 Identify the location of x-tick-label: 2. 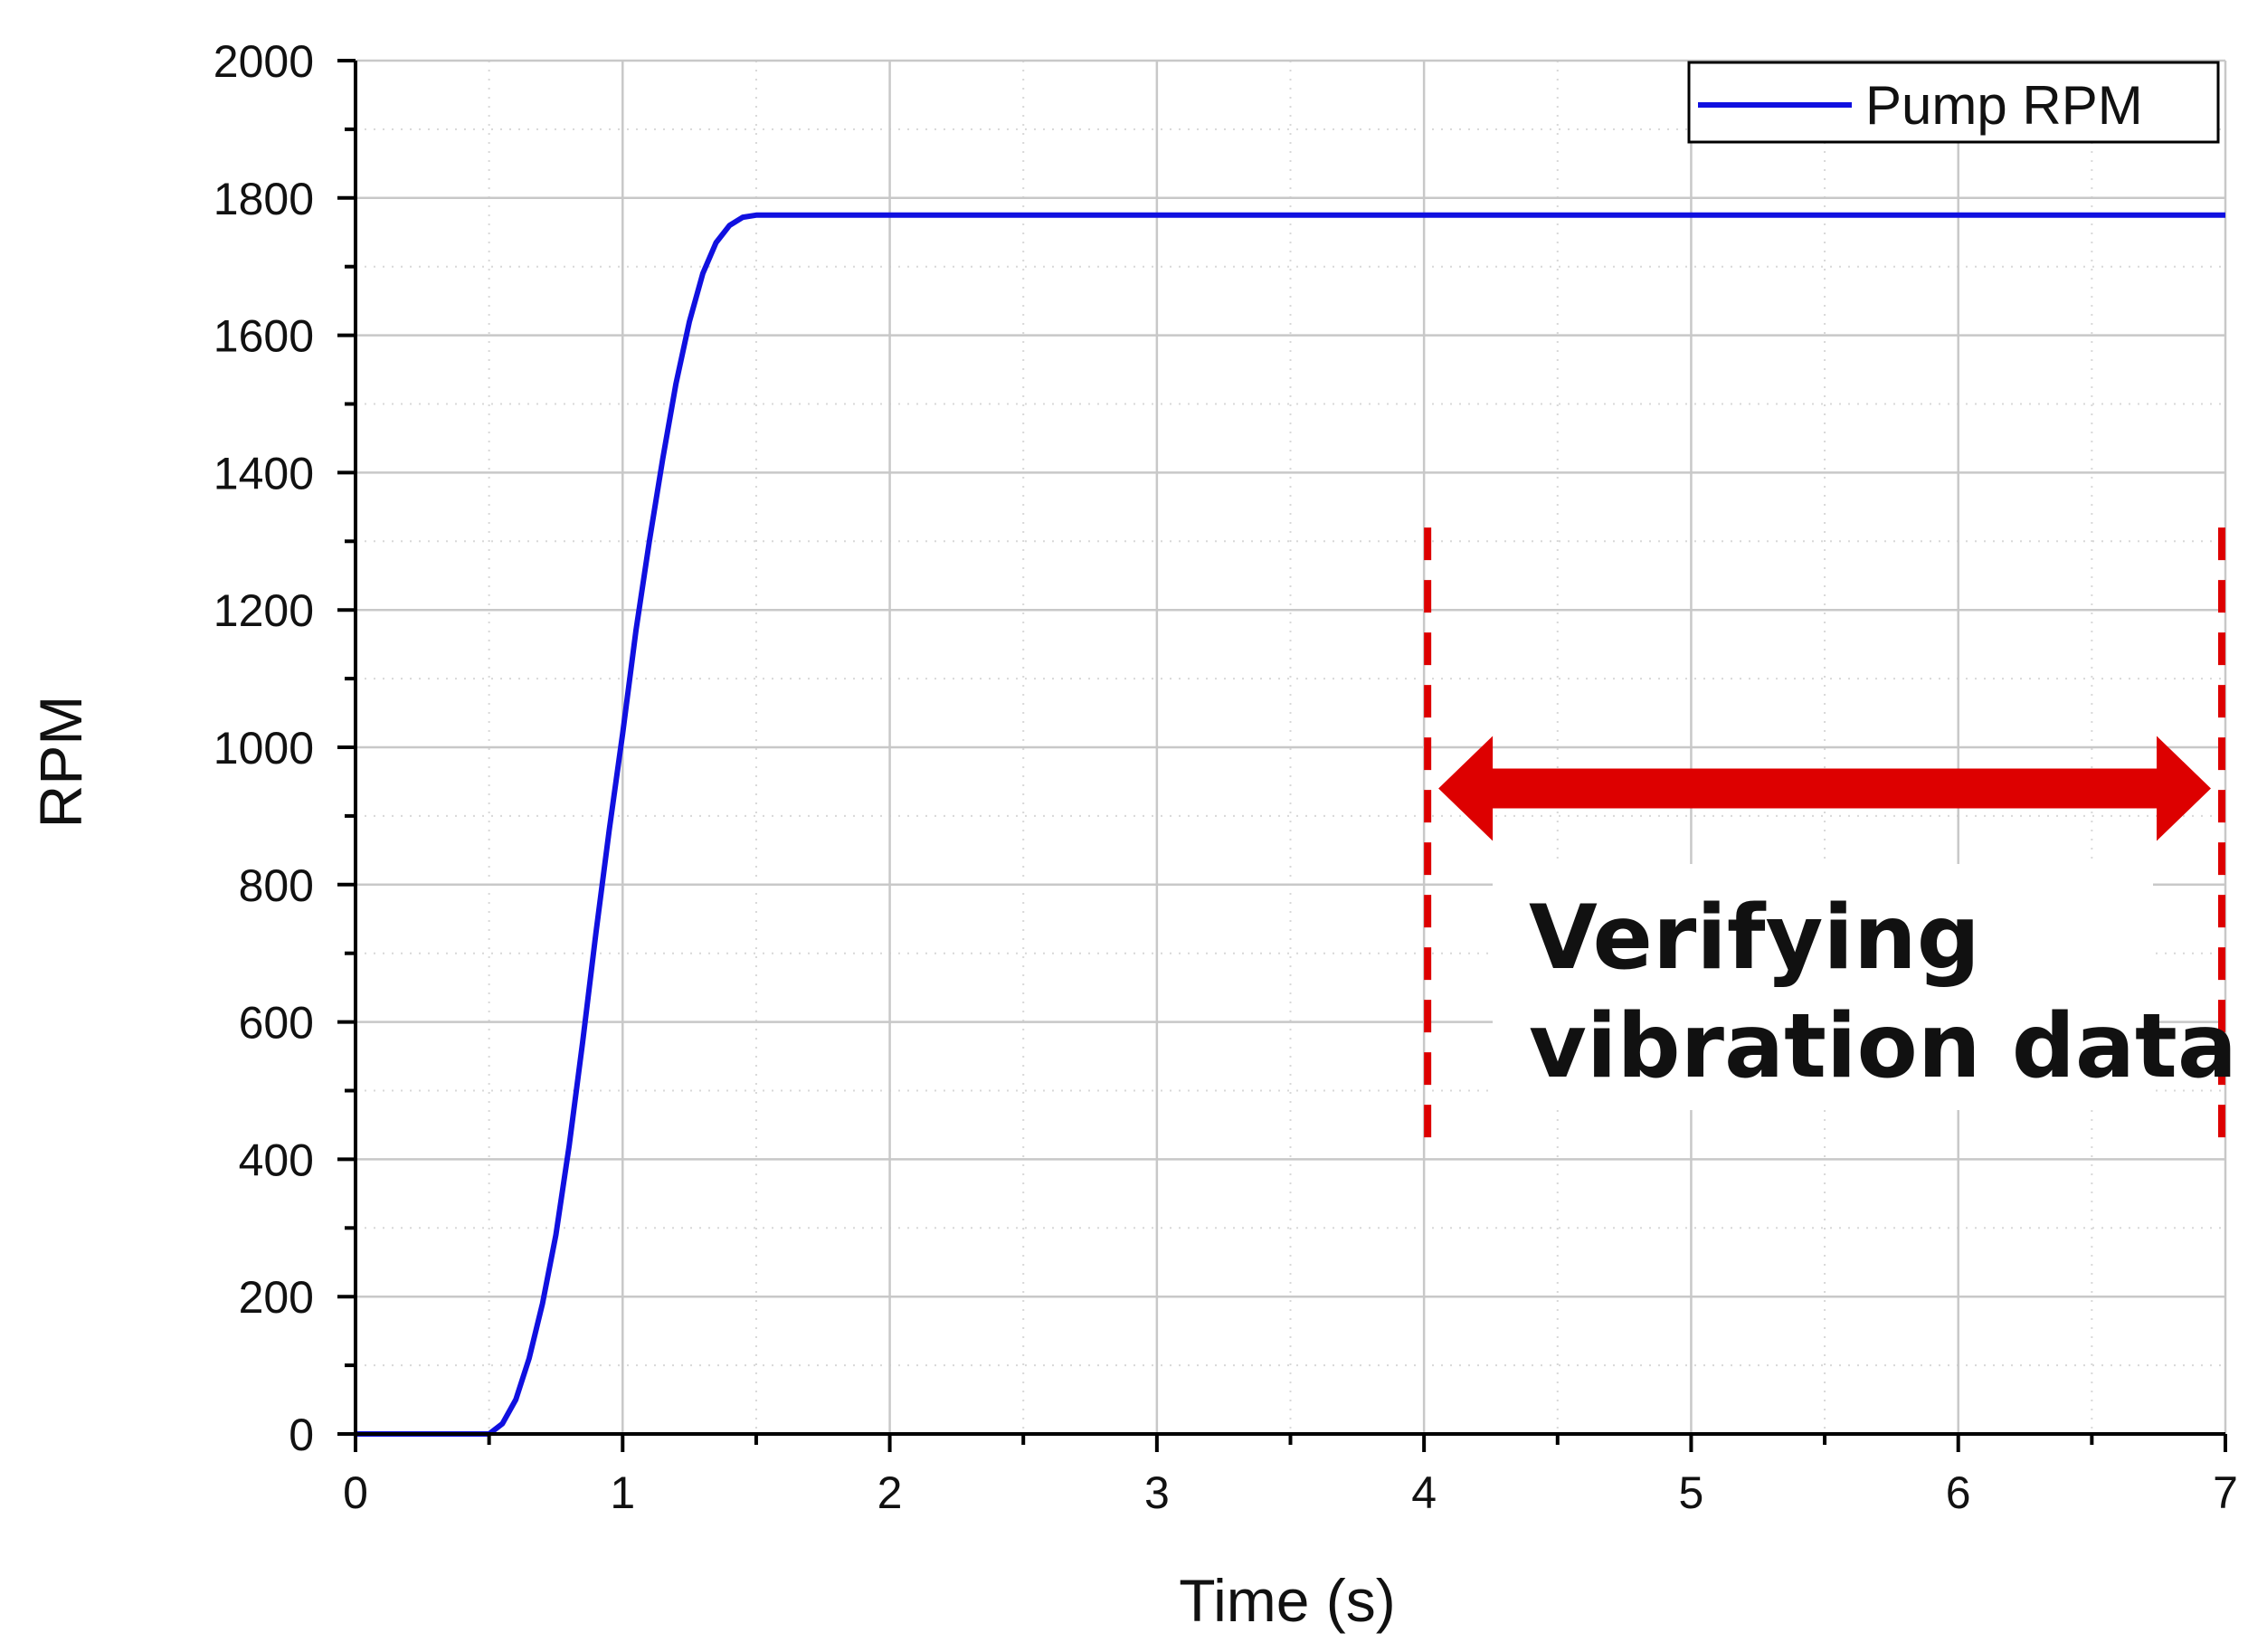
(890, 1492).